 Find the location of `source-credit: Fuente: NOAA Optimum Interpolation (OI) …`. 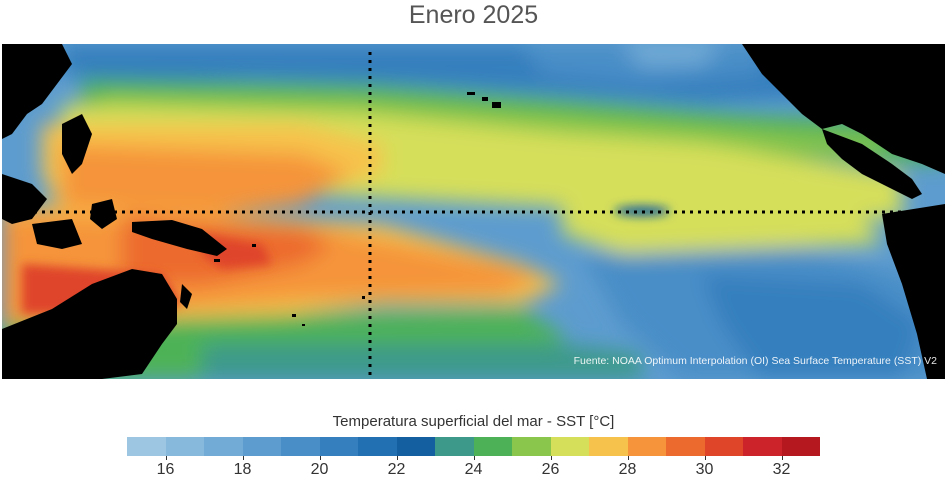

source-credit: Fuente: NOAA Optimum Interpolation (OI) … is located at coordinates (755, 361).